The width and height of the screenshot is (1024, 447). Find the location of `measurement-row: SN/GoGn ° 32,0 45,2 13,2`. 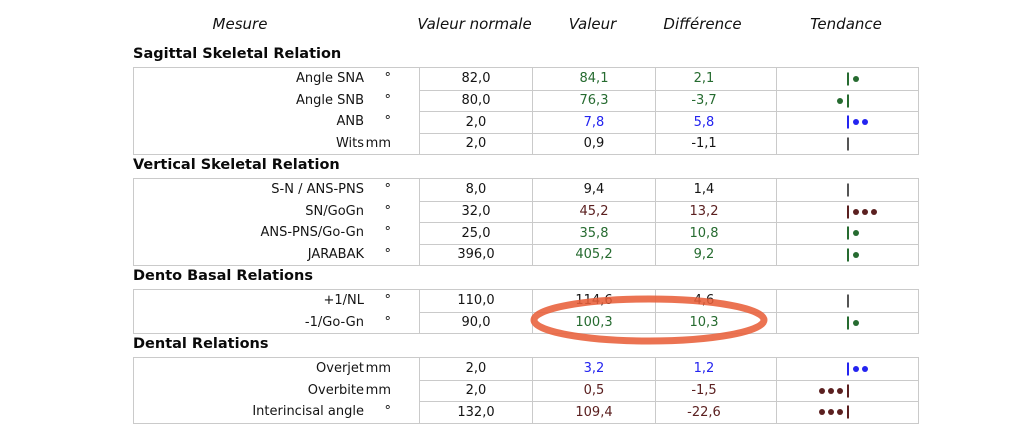

measurement-row: SN/GoGn ° 32,0 45,2 13,2 is located at coordinates (526, 211).